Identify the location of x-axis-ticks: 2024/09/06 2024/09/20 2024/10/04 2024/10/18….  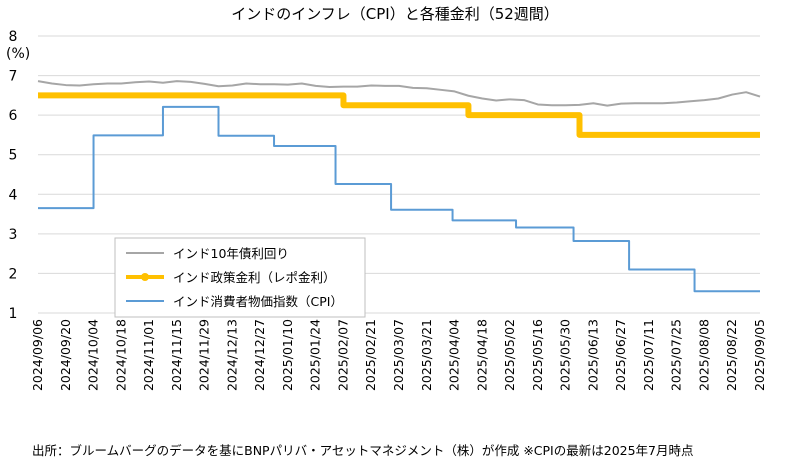
(398, 355).